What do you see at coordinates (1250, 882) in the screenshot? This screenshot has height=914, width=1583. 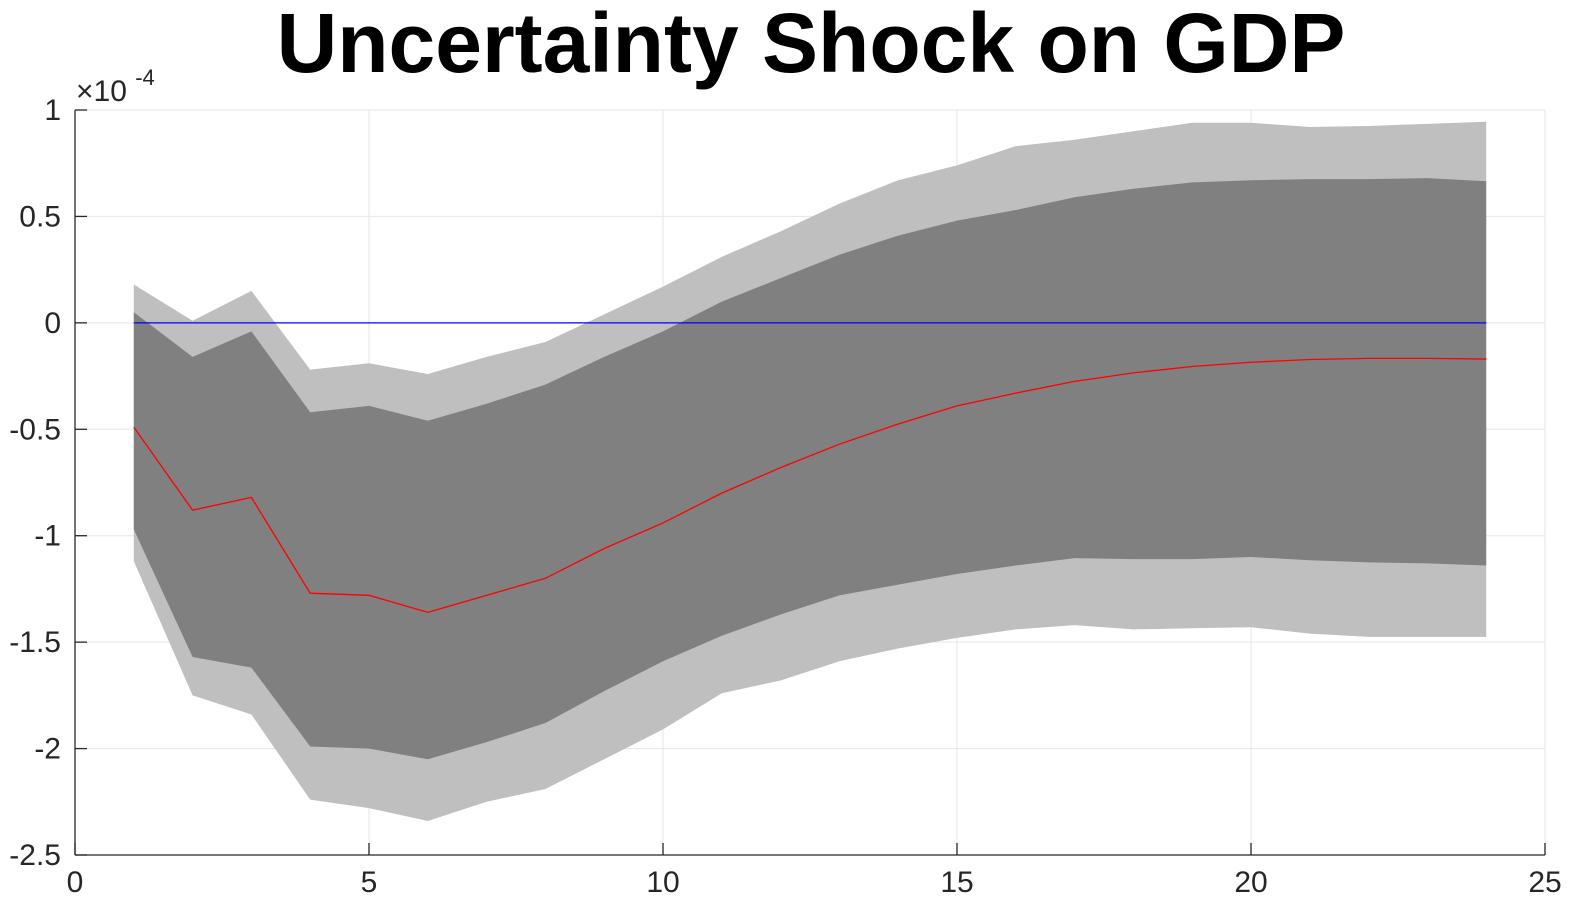 I see `x-tick-label: 20` at bounding box center [1250, 882].